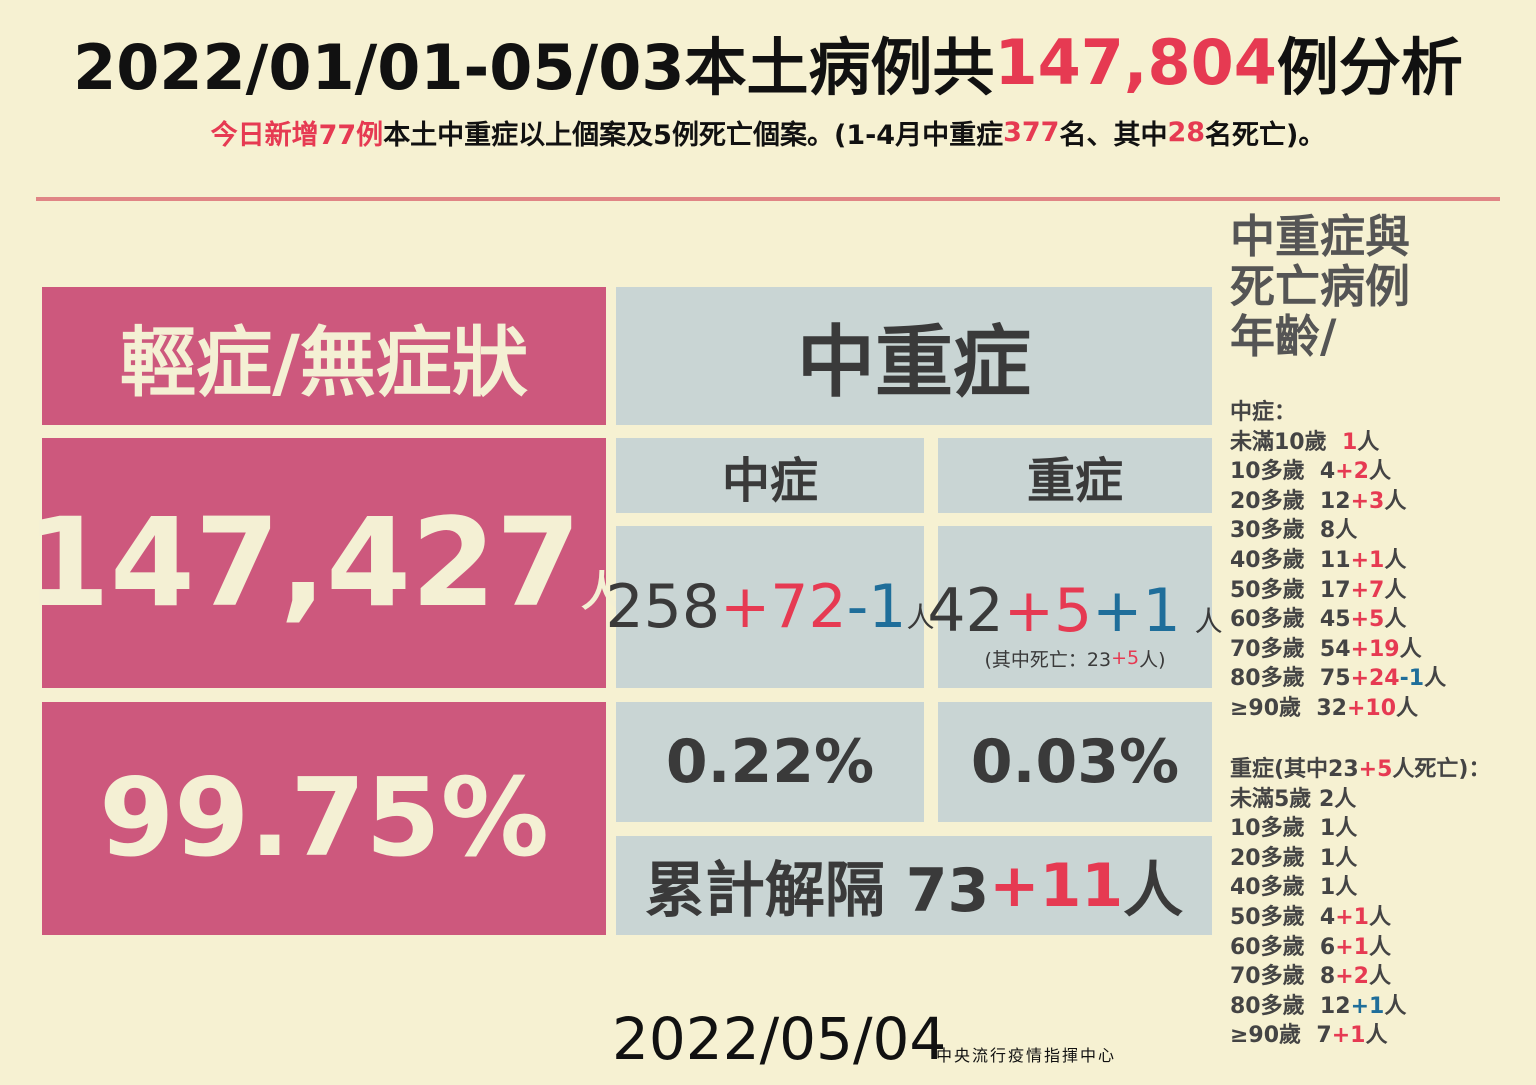 This screenshot has height=1085, width=1536. What do you see at coordinates (1075, 475) in the screenshot?
I see `severe-label: 重症` at bounding box center [1075, 475].